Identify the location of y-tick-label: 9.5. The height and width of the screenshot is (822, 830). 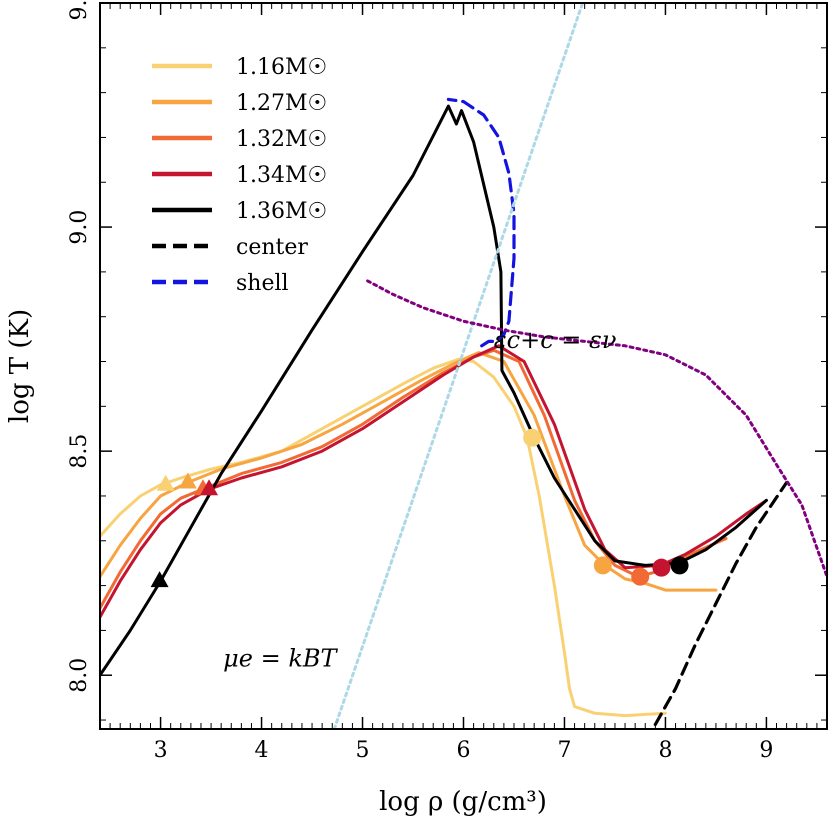
(79, 10).